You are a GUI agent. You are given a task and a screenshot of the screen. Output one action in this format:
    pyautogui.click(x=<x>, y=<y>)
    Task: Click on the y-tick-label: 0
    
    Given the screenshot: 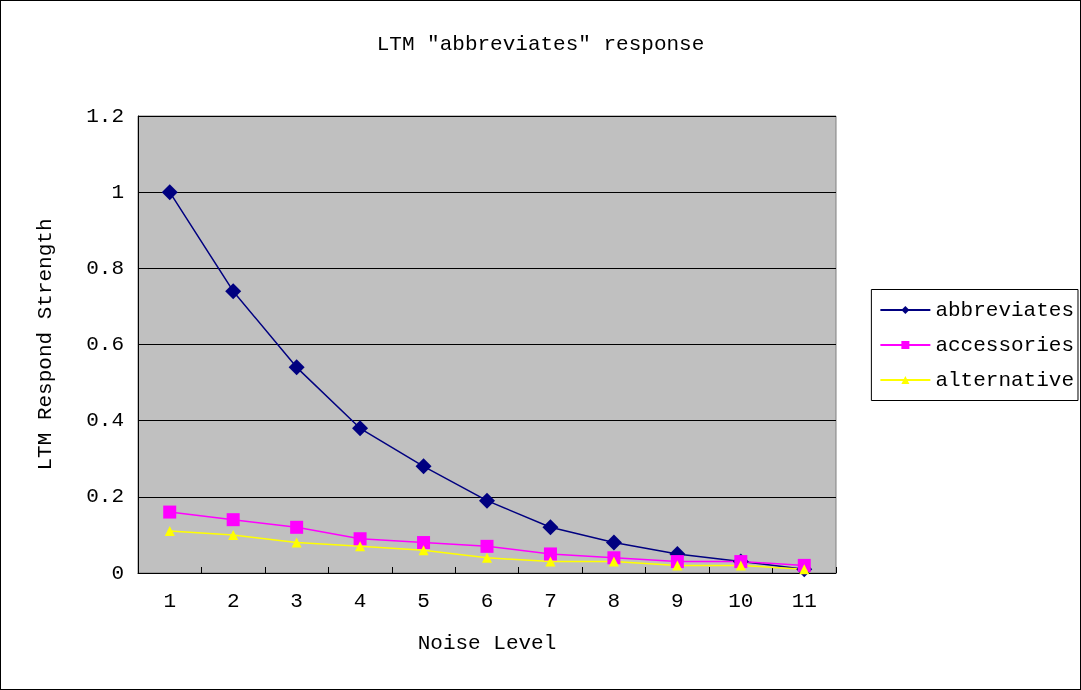 What is the action you would take?
    pyautogui.click(x=117, y=573)
    